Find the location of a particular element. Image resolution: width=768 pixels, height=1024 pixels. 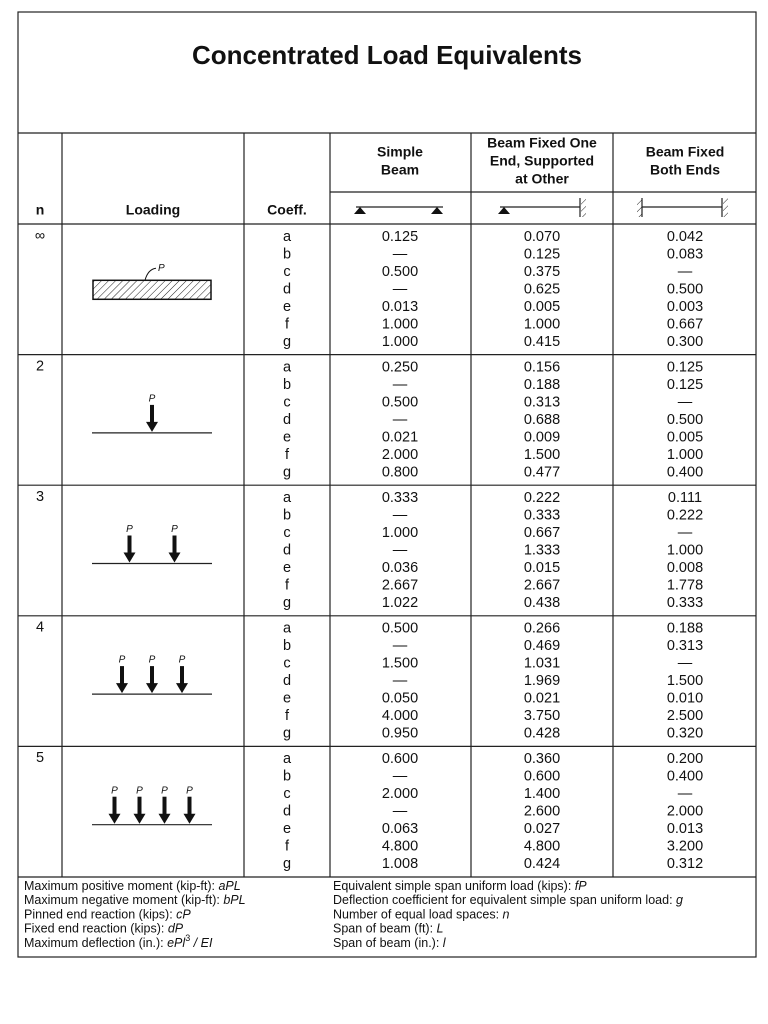

coefficient-value: 0.600 is located at coordinates (400, 759).